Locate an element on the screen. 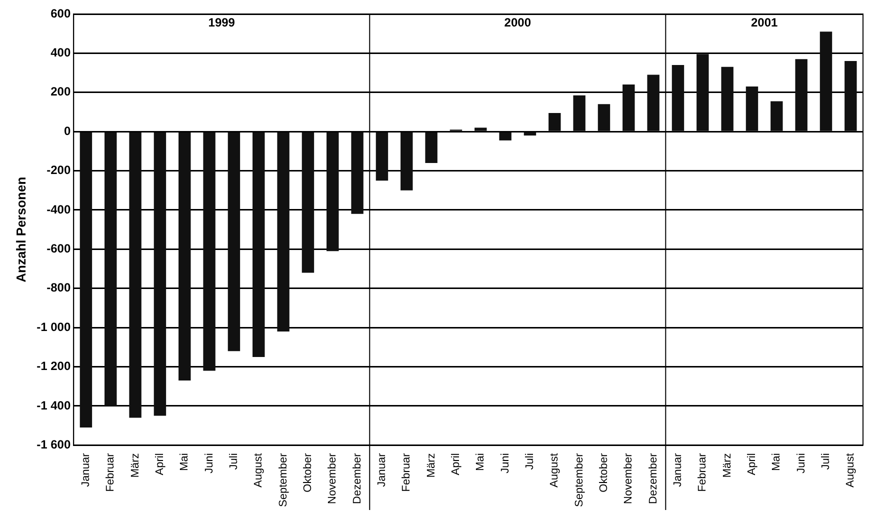 The height and width of the screenshot is (516, 883). annotation: 2001 is located at coordinates (764, 22).